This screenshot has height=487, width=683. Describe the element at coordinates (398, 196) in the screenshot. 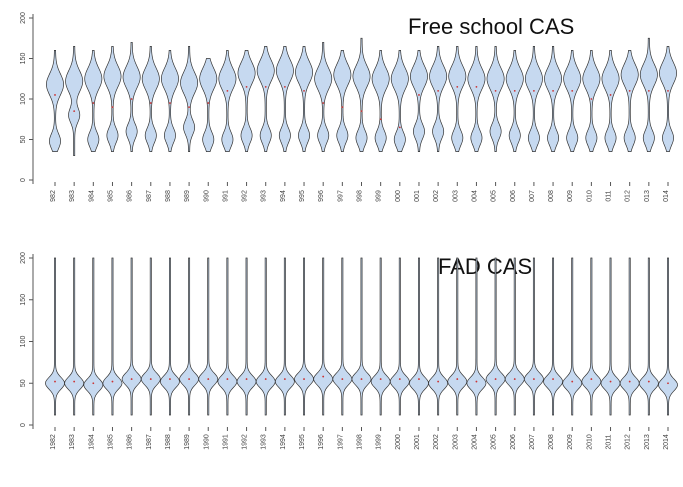

I see `x-tick-label: 000` at that location.